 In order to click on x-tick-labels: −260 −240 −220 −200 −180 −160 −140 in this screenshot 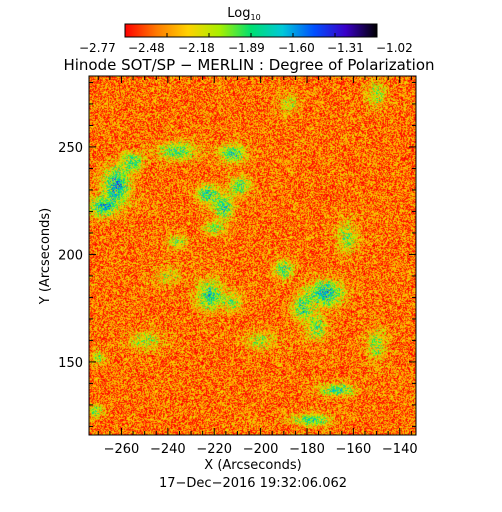, I will do `click(261, 449)`.